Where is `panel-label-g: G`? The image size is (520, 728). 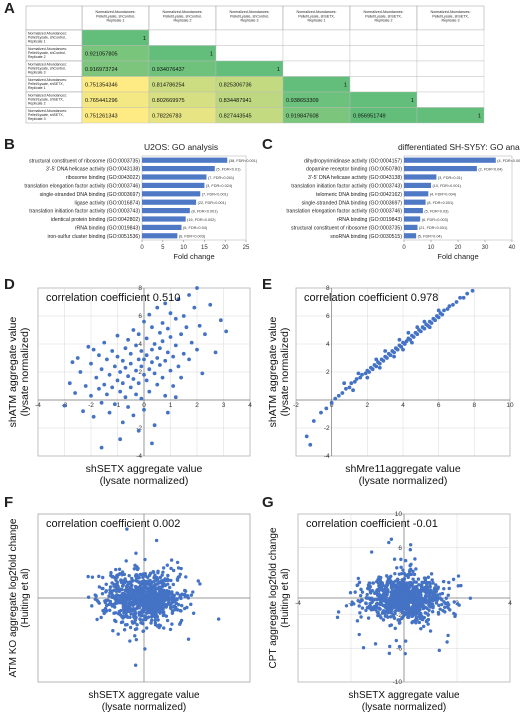 panel-label-g: G is located at coordinates (268, 502).